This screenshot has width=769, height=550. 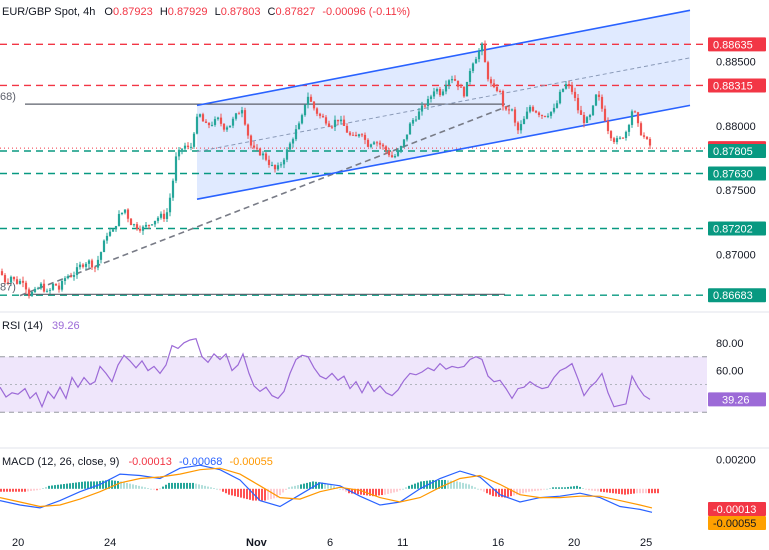 What do you see at coordinates (353, 375) in the screenshot?
I see `rsi-pane` at bounding box center [353, 375].